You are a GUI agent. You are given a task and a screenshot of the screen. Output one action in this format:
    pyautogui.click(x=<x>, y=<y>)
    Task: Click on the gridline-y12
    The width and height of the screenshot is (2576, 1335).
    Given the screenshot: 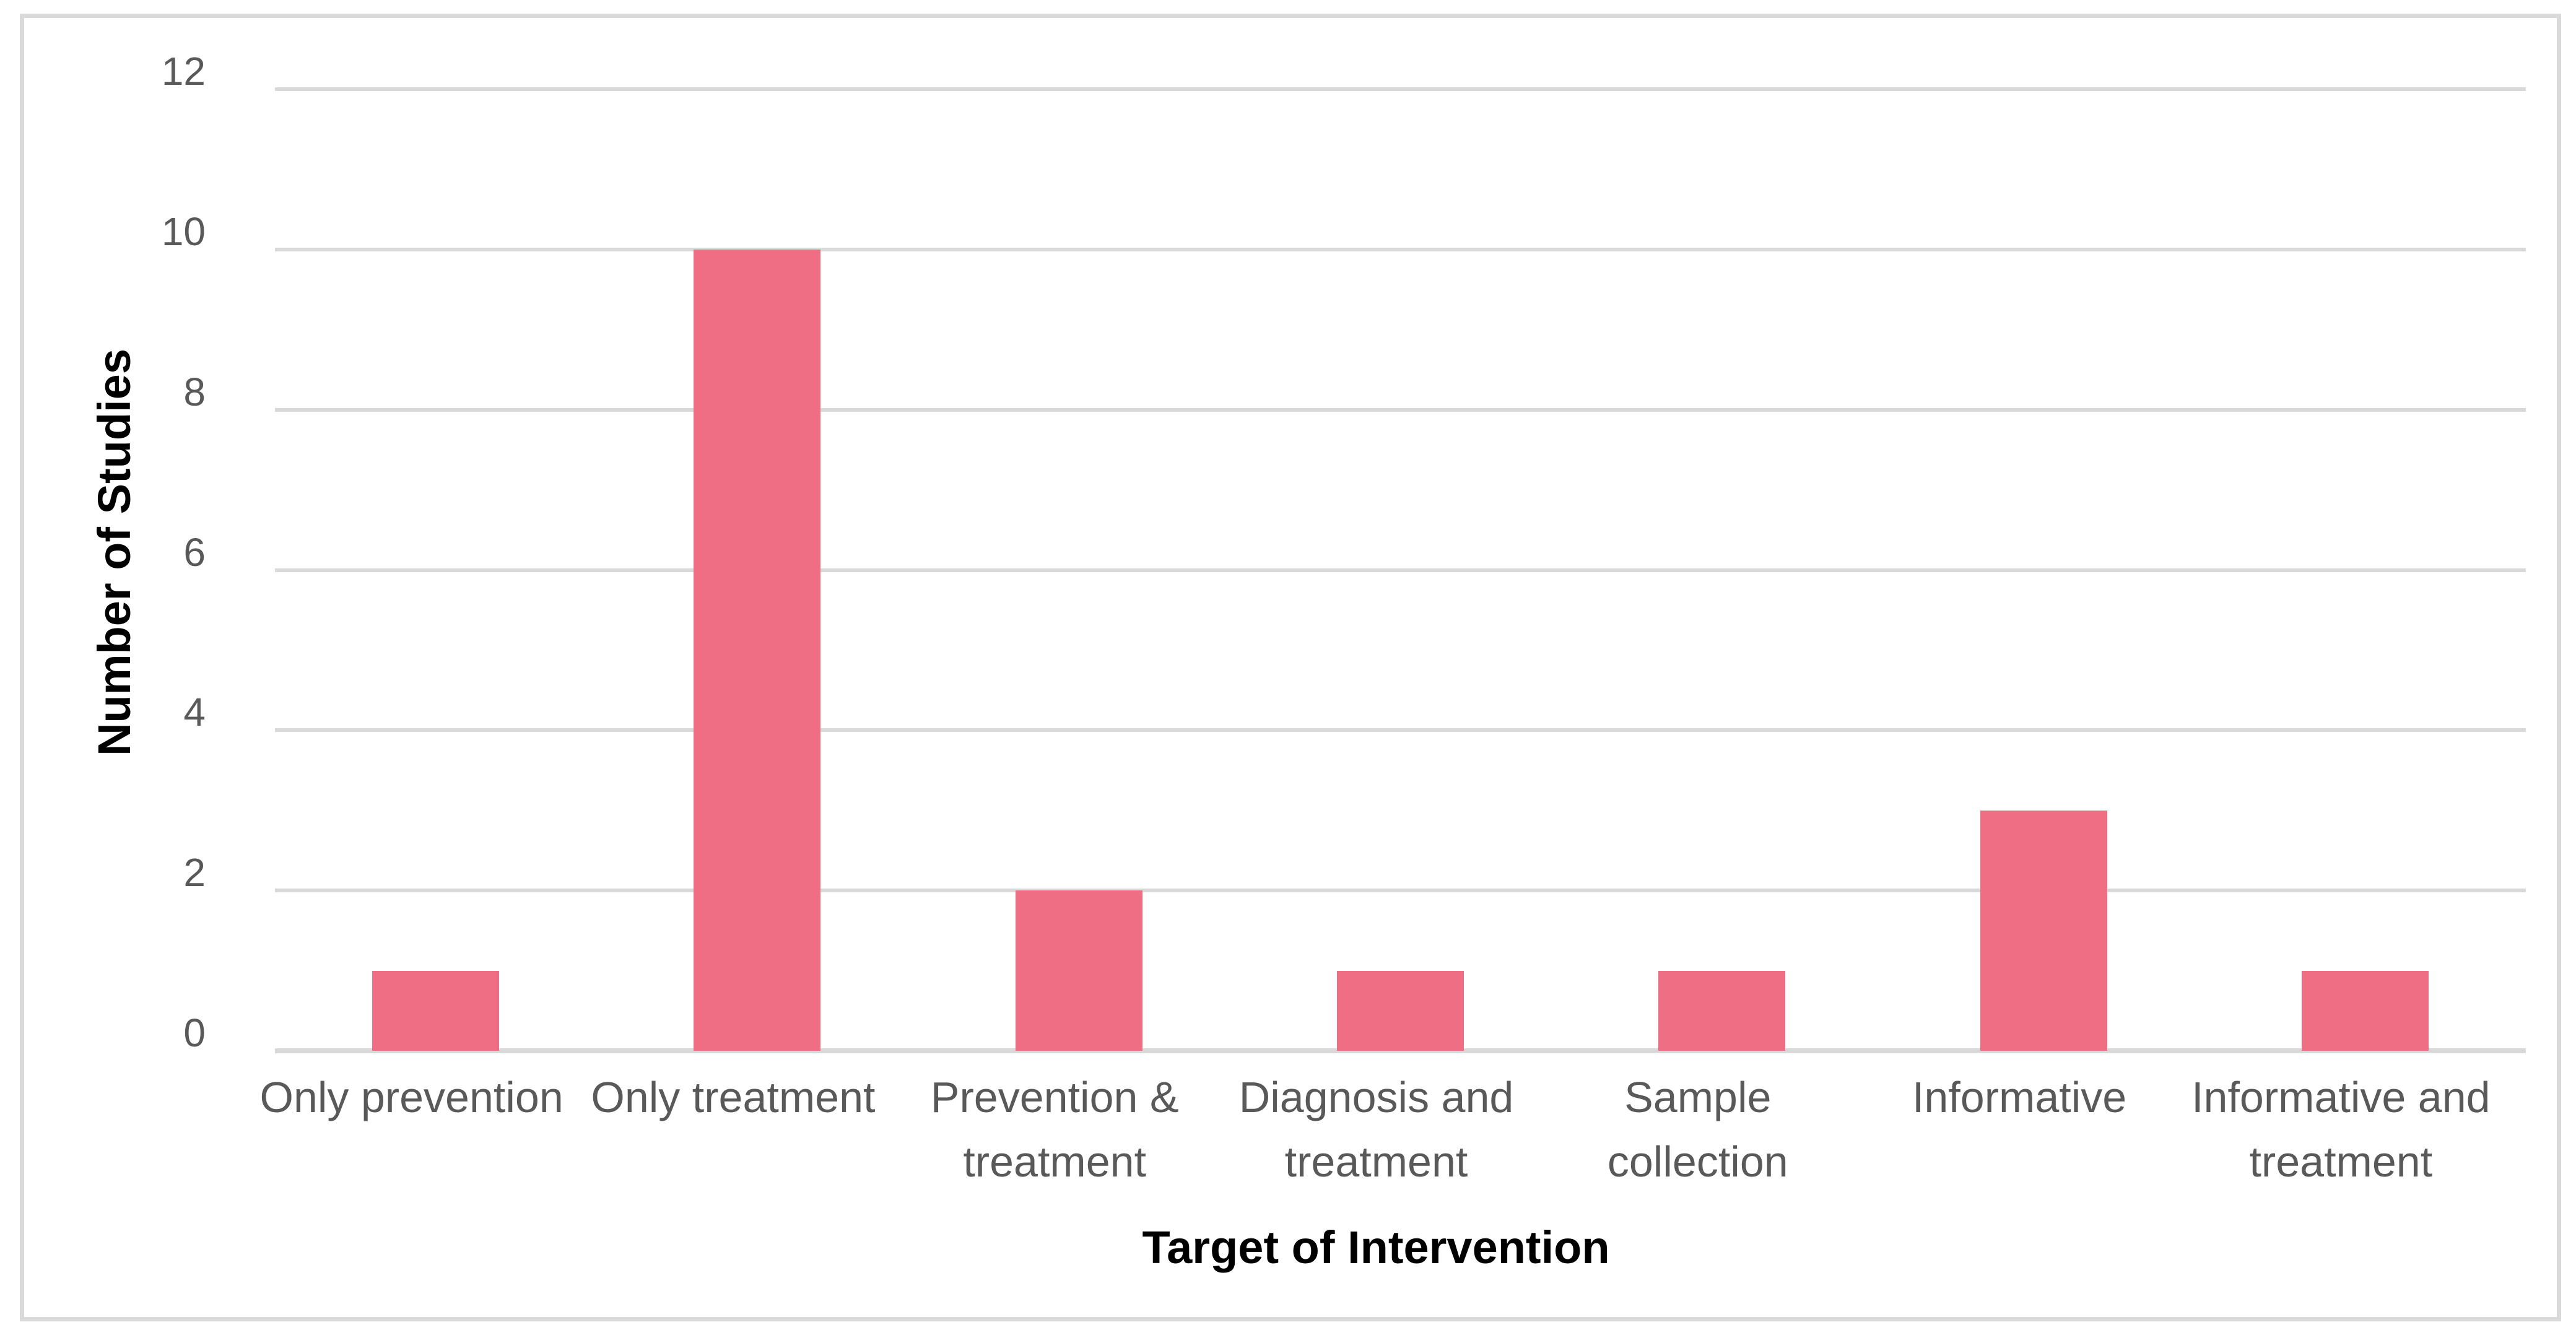 What is the action you would take?
    pyautogui.click(x=1400, y=89)
    